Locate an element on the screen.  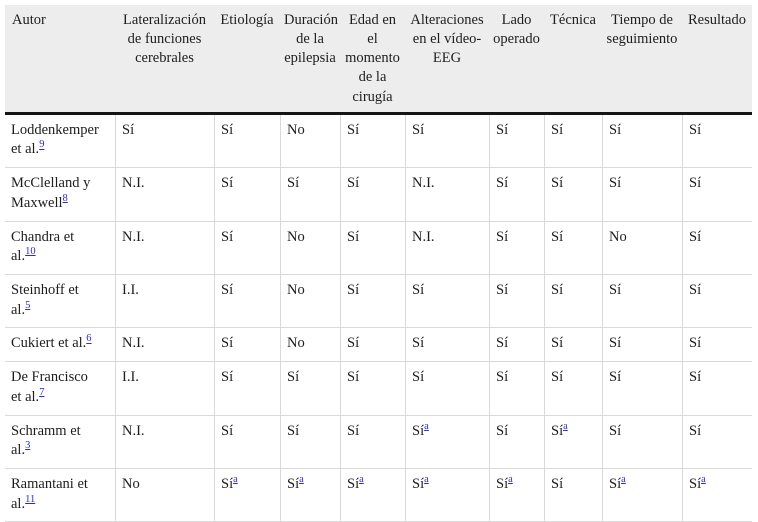
author-name-line: Schramm et is located at coordinates (46, 430).